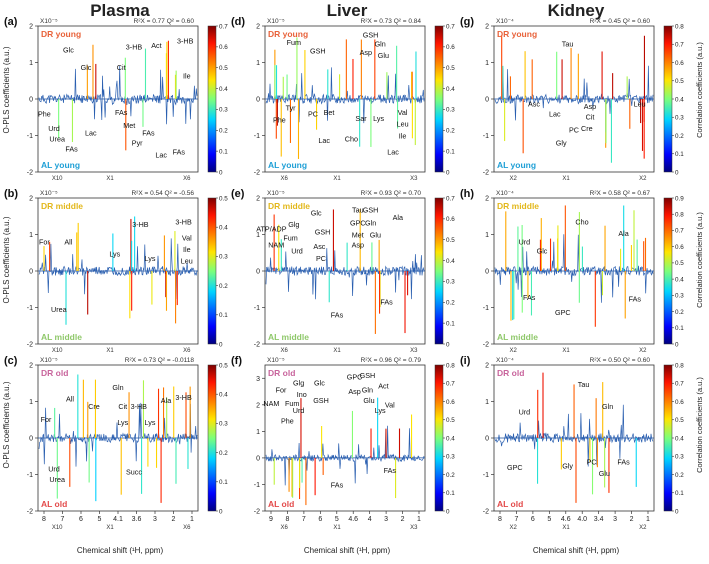  I want to click on spectrum-trace, so click(118, 95).